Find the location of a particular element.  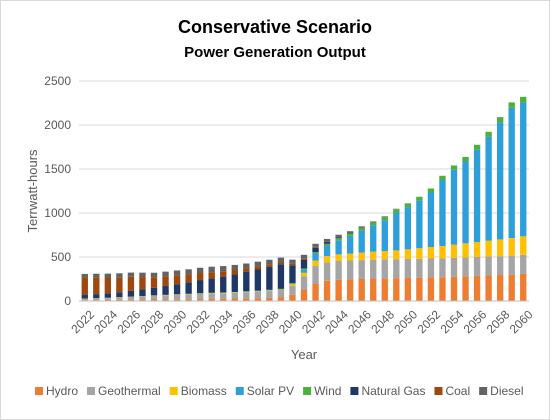

x-tick-label: 2026 is located at coordinates (128, 321).